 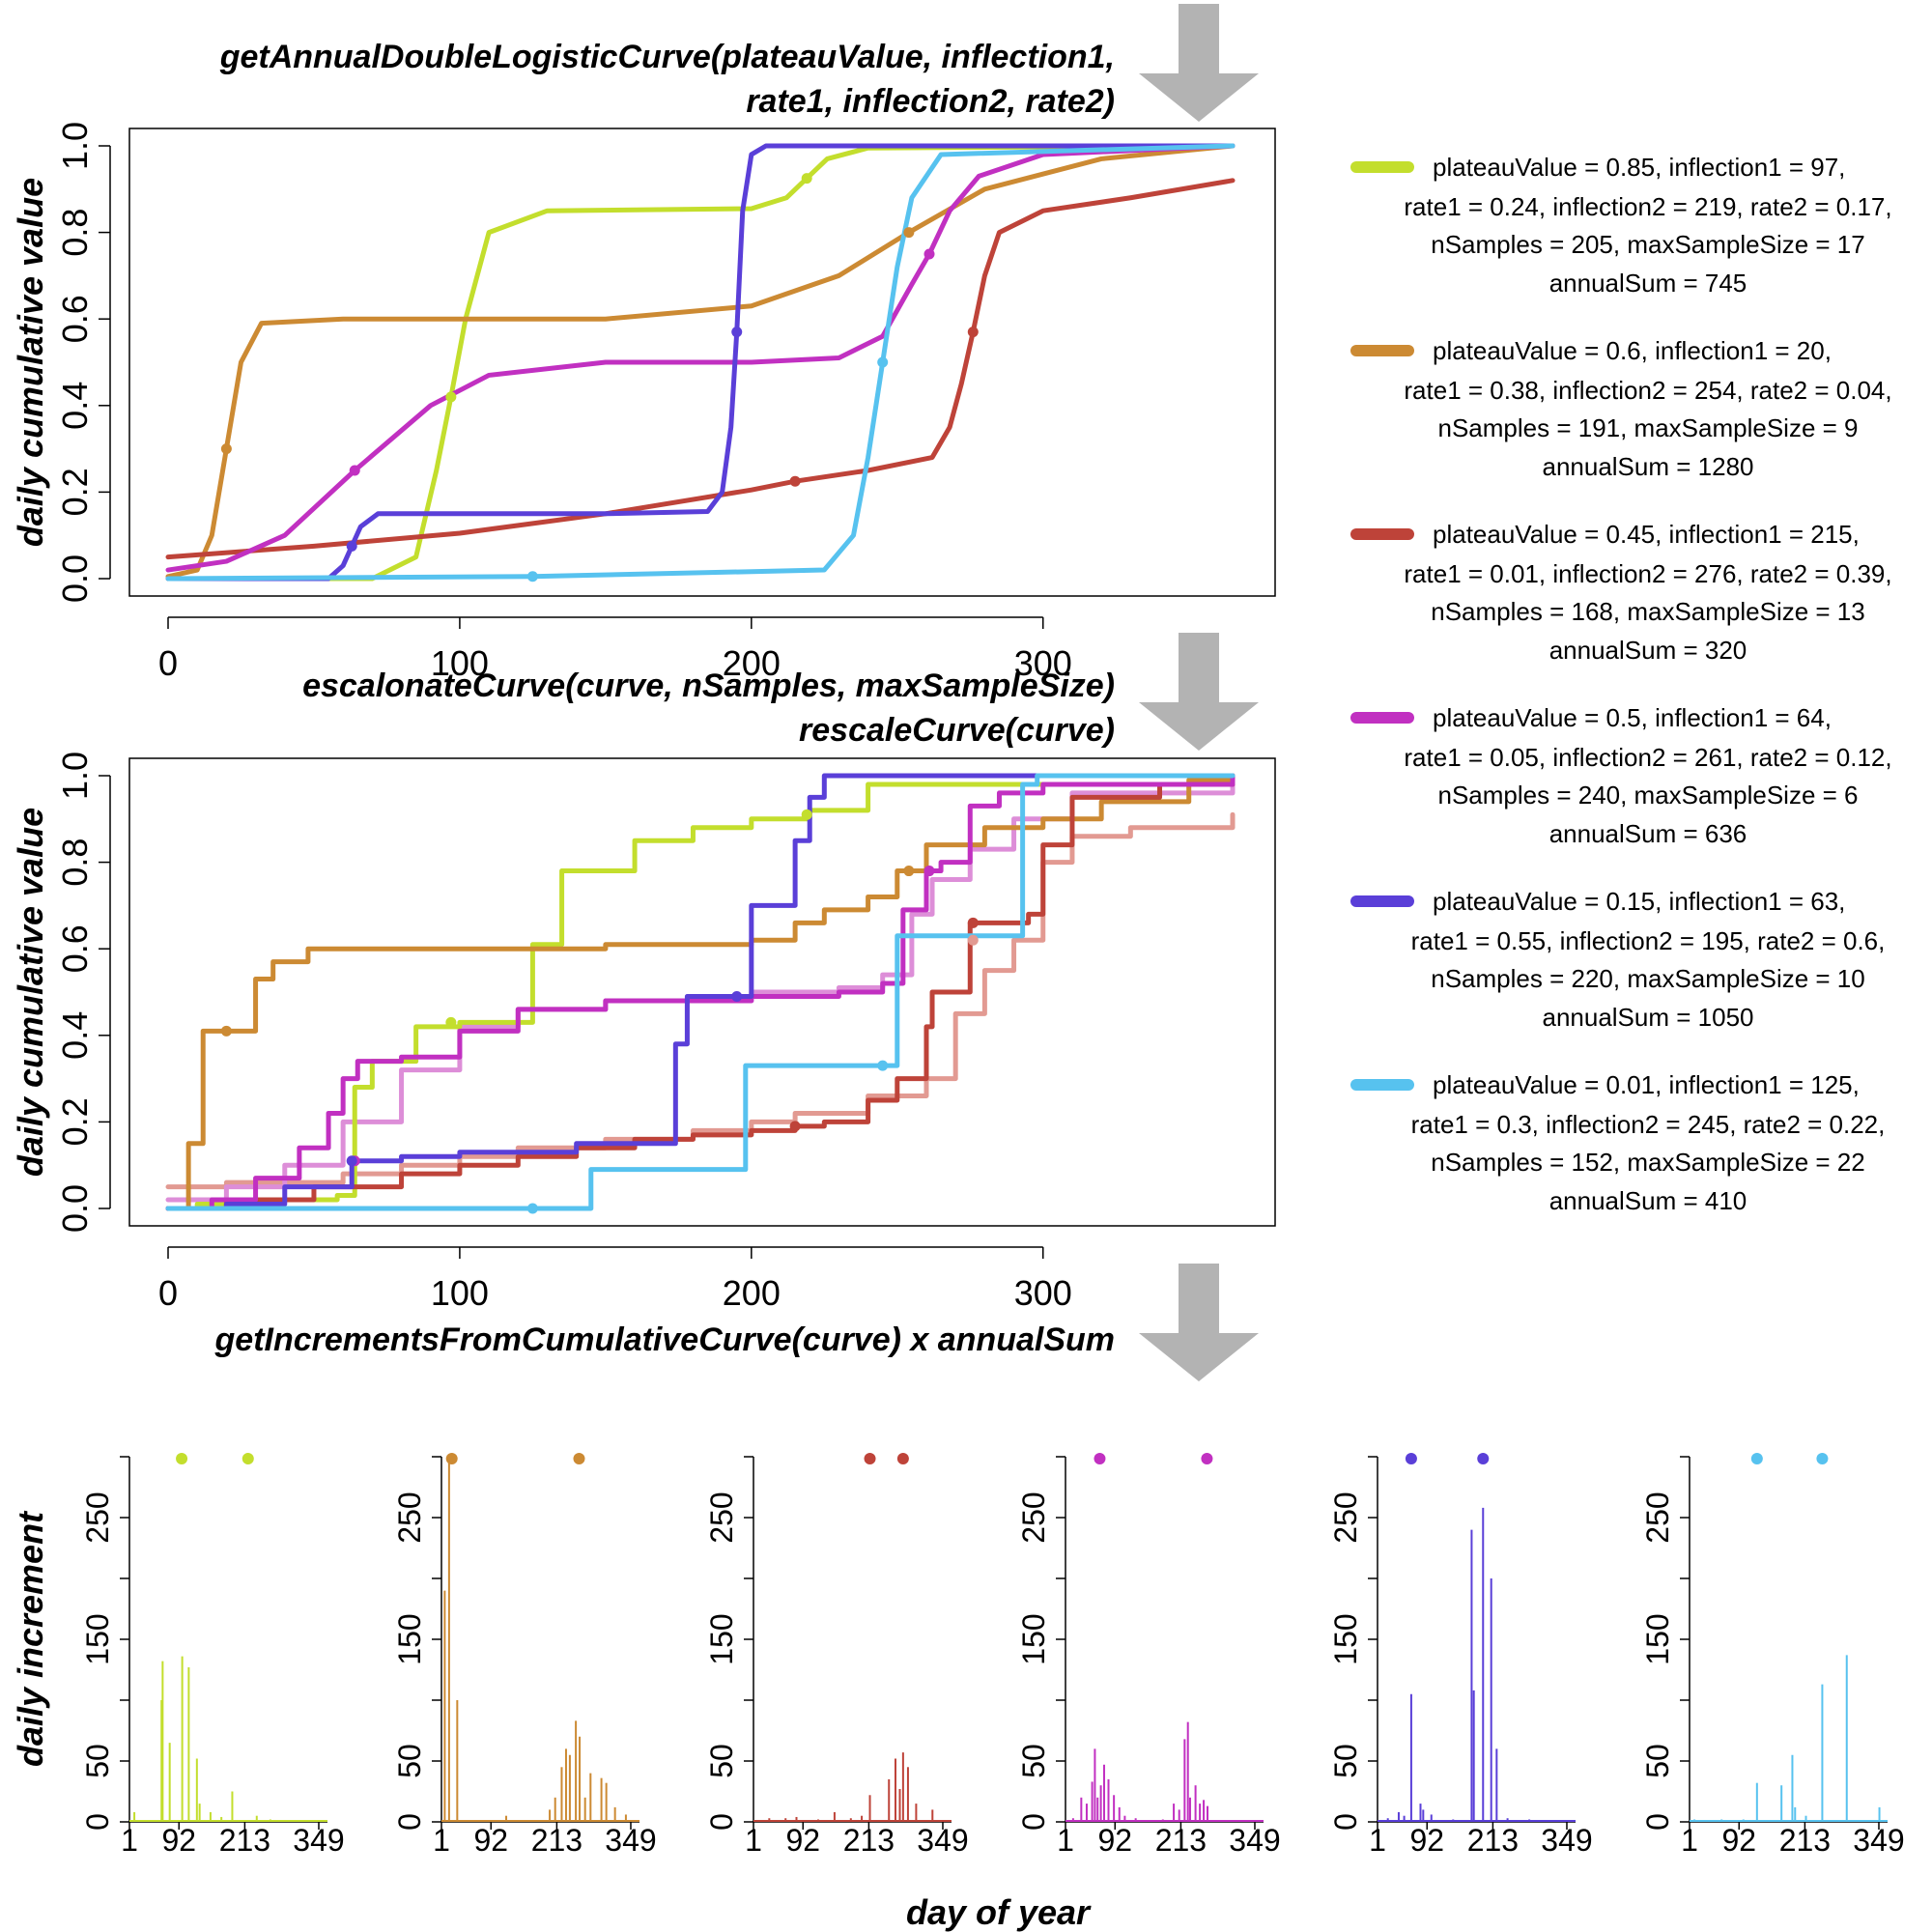 I want to click on title-step2-line-1: rescaleCurve(curve), so click(x=957, y=730).